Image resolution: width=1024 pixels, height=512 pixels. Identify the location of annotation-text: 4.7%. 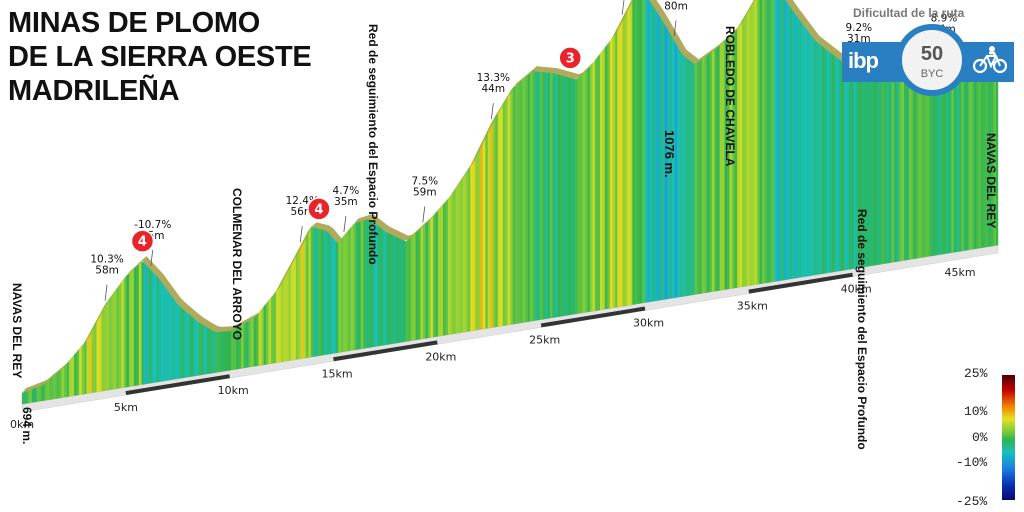
(346, 191).